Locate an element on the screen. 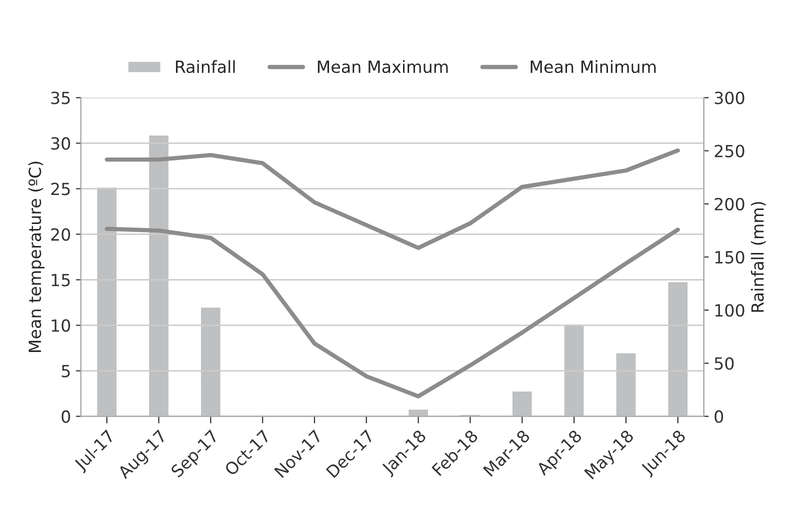 This screenshot has width=809, height=514. legend-label: Rainfall is located at coordinates (205, 67).